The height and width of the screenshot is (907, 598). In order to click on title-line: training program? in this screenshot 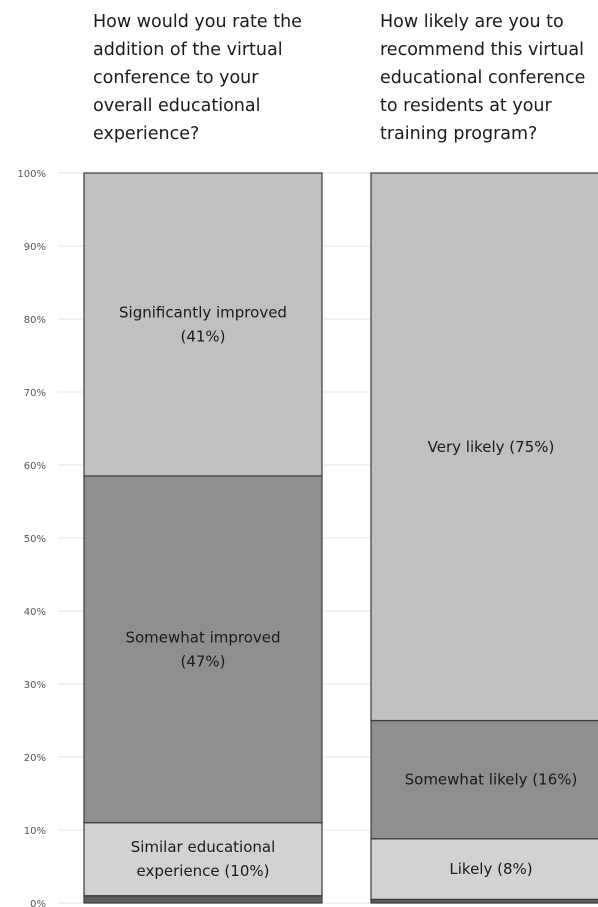, I will do `click(459, 134)`.